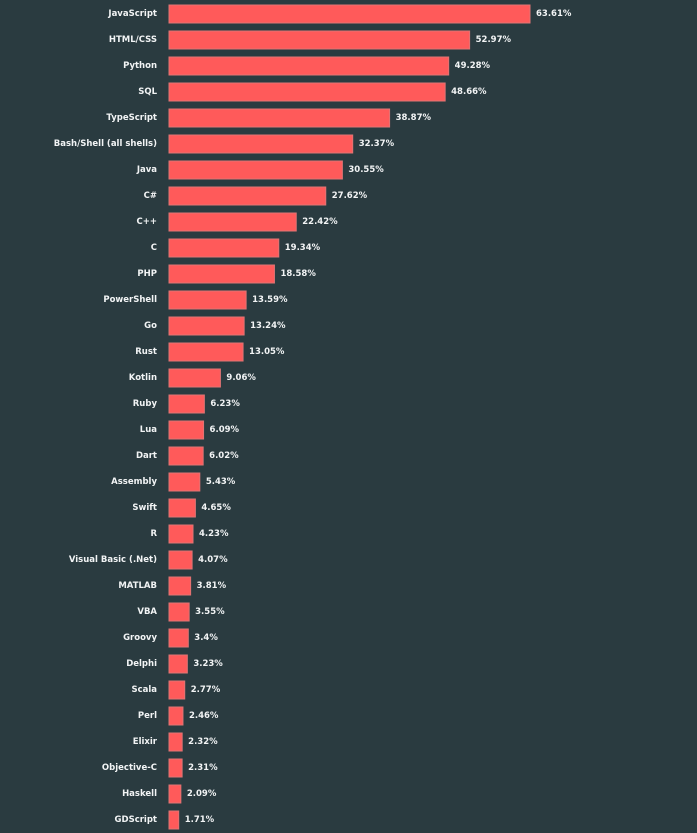  Describe the element at coordinates (206, 352) in the screenshot. I see `bar-rust` at that location.